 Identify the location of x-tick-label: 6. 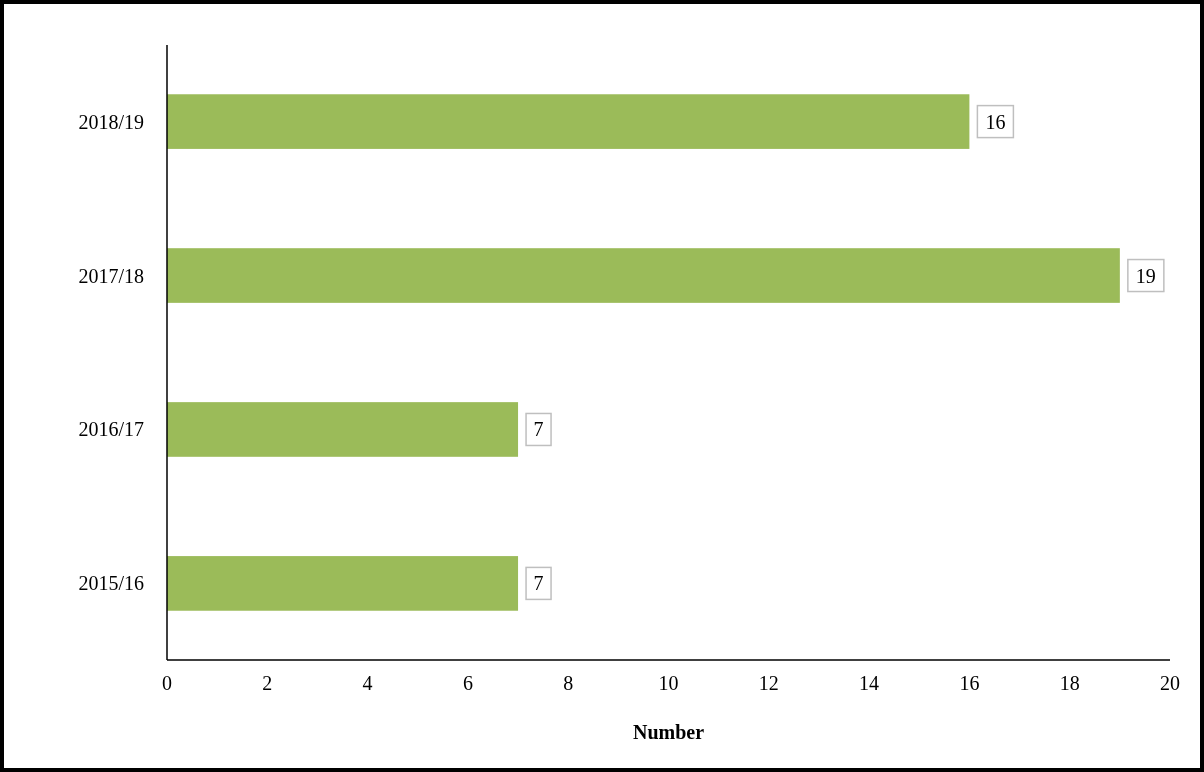
(467, 683).